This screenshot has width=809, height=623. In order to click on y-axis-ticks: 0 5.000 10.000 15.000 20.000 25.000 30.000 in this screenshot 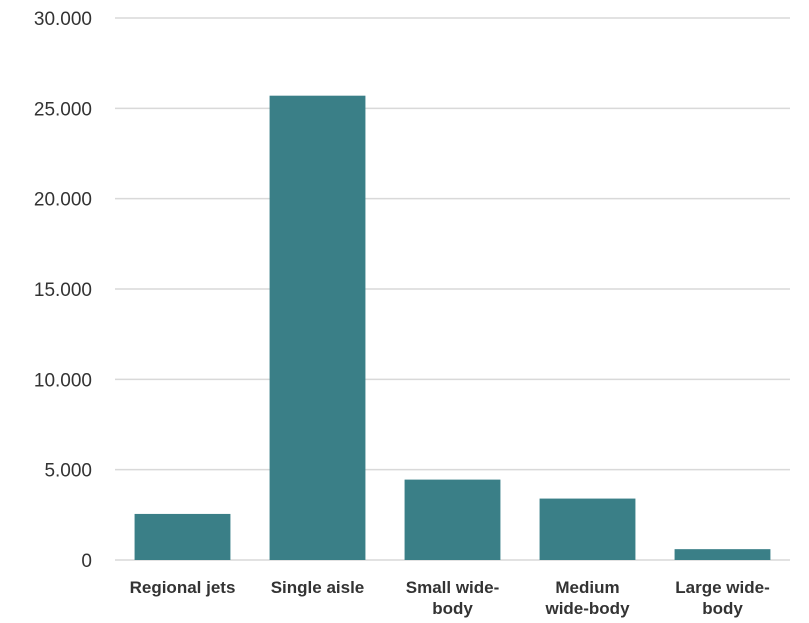, I will do `click(63, 290)`.